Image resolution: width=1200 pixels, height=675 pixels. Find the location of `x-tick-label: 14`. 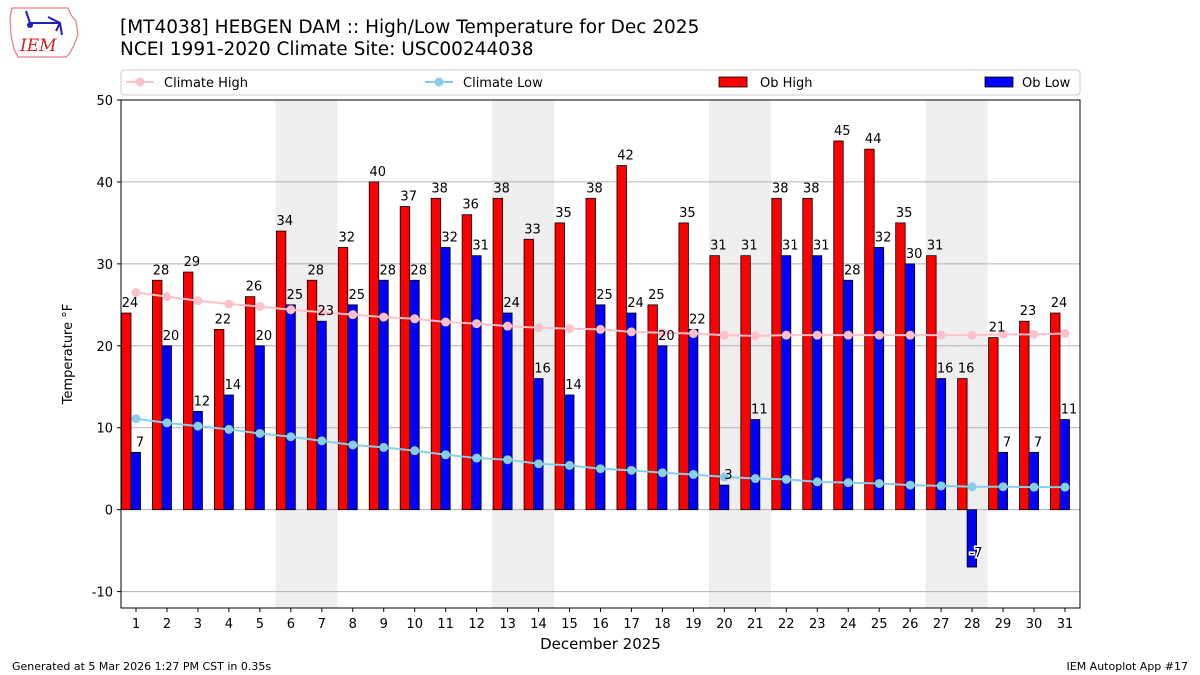

x-tick-label: 14 is located at coordinates (538, 624).